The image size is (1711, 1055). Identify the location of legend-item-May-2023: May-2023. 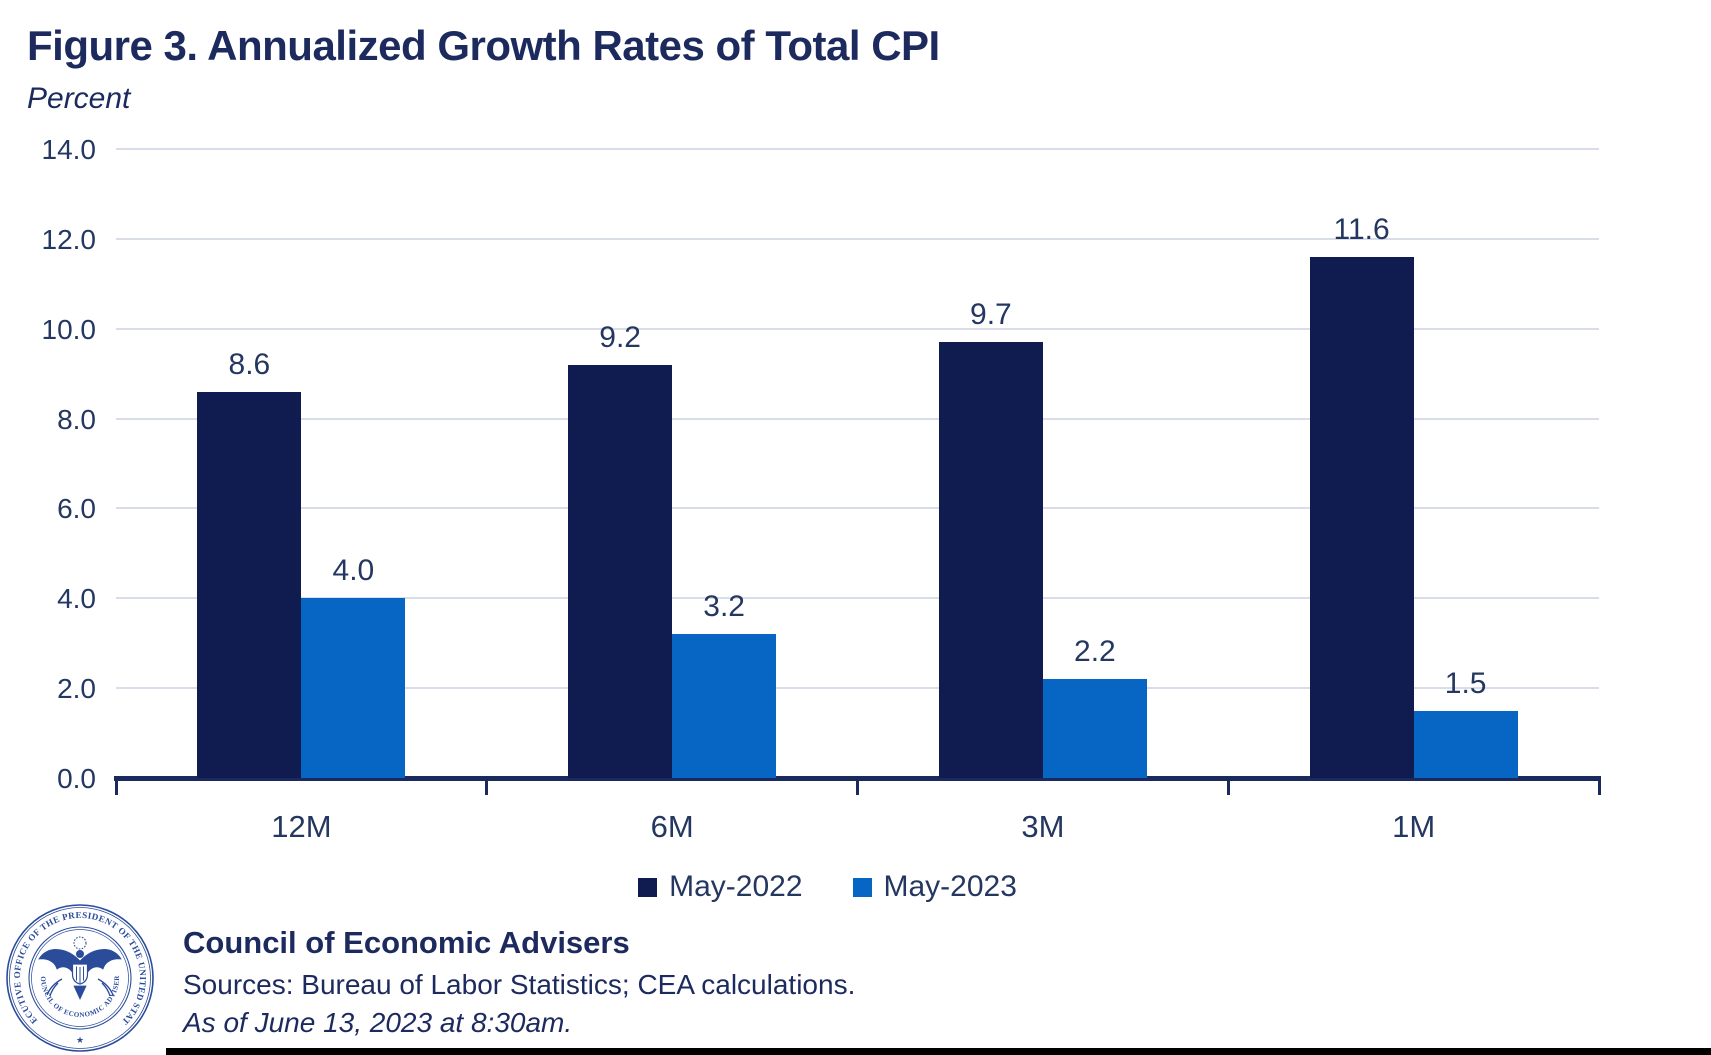
(934, 887).